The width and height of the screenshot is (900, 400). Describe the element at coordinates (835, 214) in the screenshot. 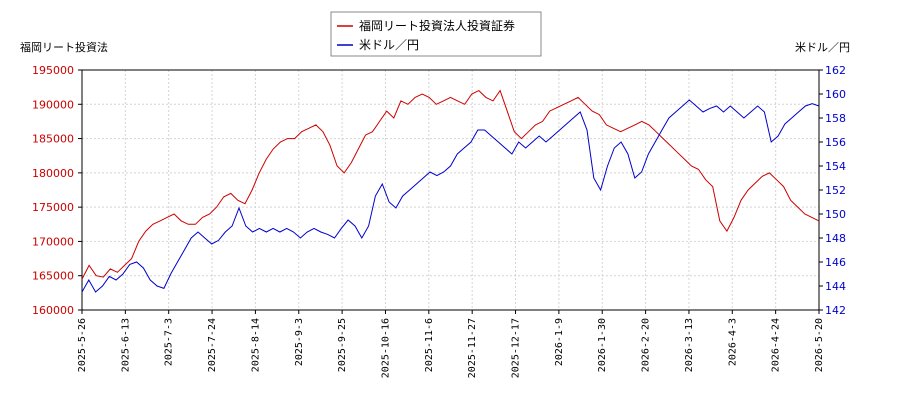

I see `y-right-tick-label: 150` at that location.